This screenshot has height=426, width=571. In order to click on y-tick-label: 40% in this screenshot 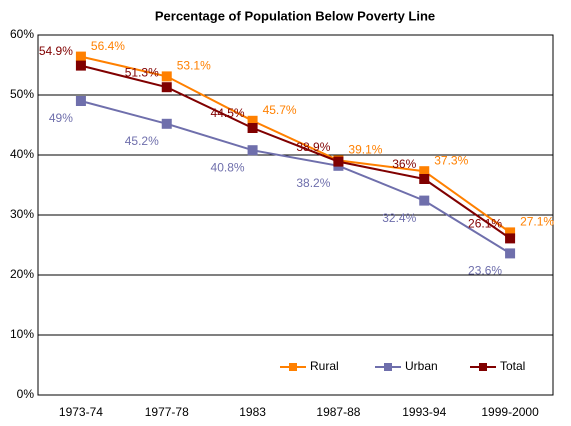, I will do `click(22, 154)`.